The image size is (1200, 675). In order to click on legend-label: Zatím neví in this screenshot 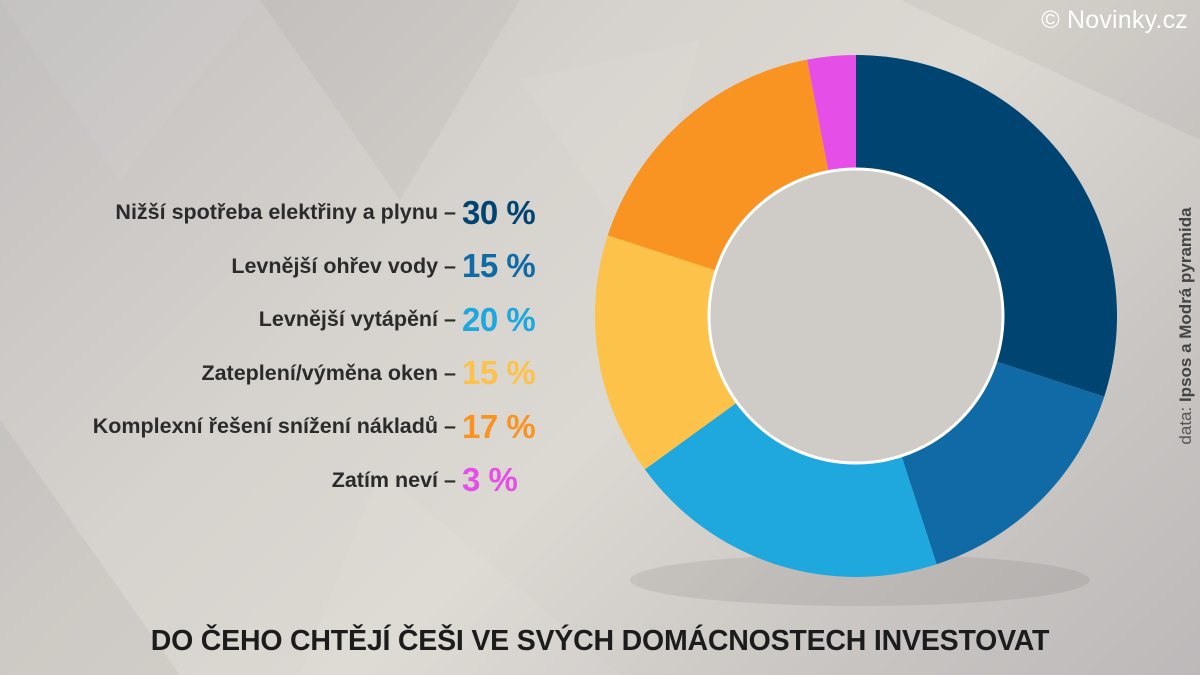, I will do `click(385, 479)`.